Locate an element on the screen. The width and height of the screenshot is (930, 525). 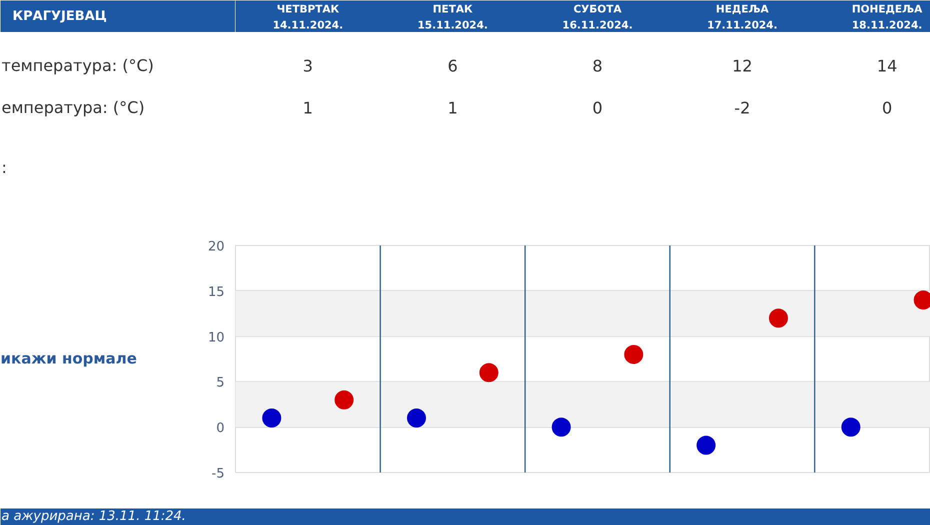
text: -2 is located at coordinates (742, 108).